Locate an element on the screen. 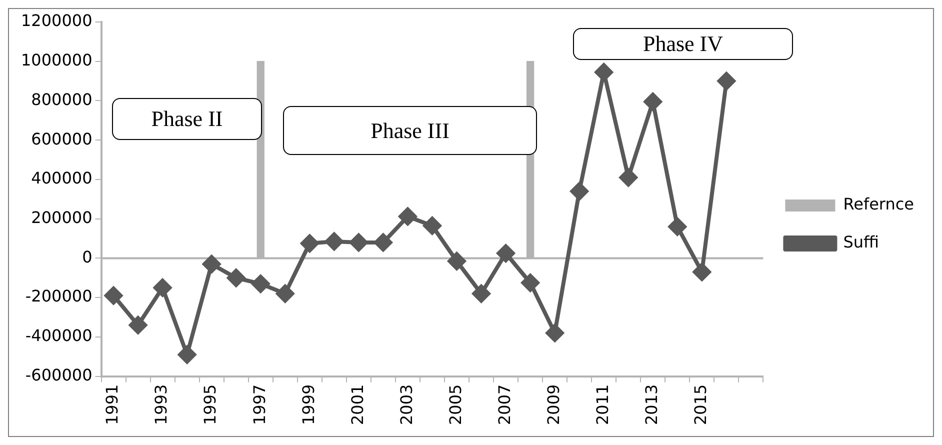 The image size is (942, 445). y-tick-label: 600000 is located at coordinates (61, 138).